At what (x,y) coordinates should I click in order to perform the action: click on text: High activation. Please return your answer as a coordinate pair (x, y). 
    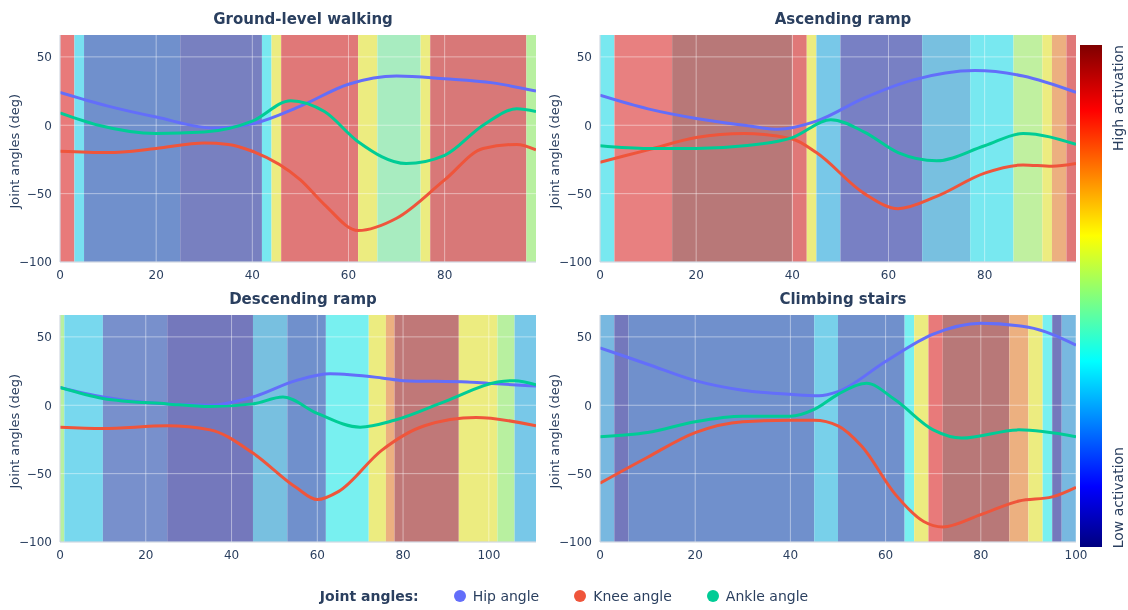
    Looking at the image, I should click on (1118, 98).